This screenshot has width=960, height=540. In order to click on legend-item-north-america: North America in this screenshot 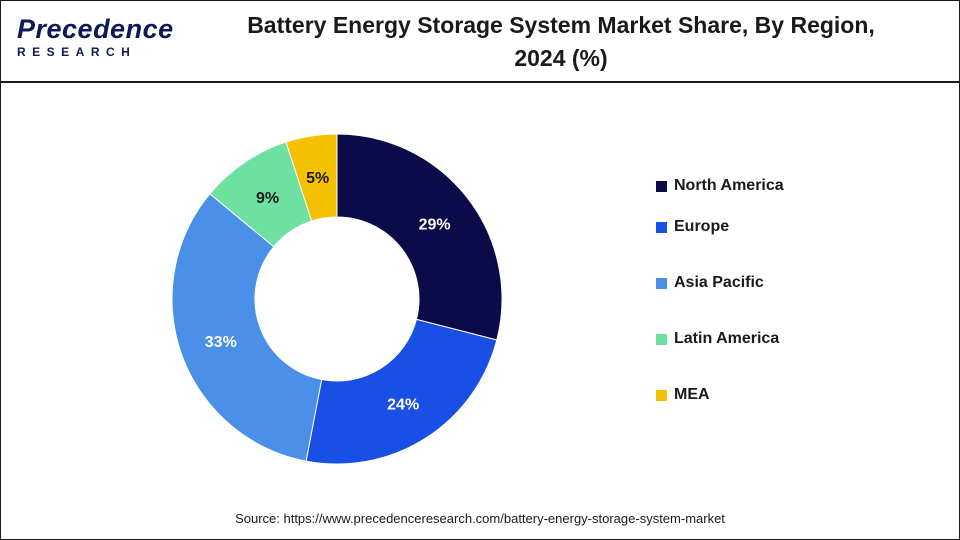, I will do `click(720, 186)`.